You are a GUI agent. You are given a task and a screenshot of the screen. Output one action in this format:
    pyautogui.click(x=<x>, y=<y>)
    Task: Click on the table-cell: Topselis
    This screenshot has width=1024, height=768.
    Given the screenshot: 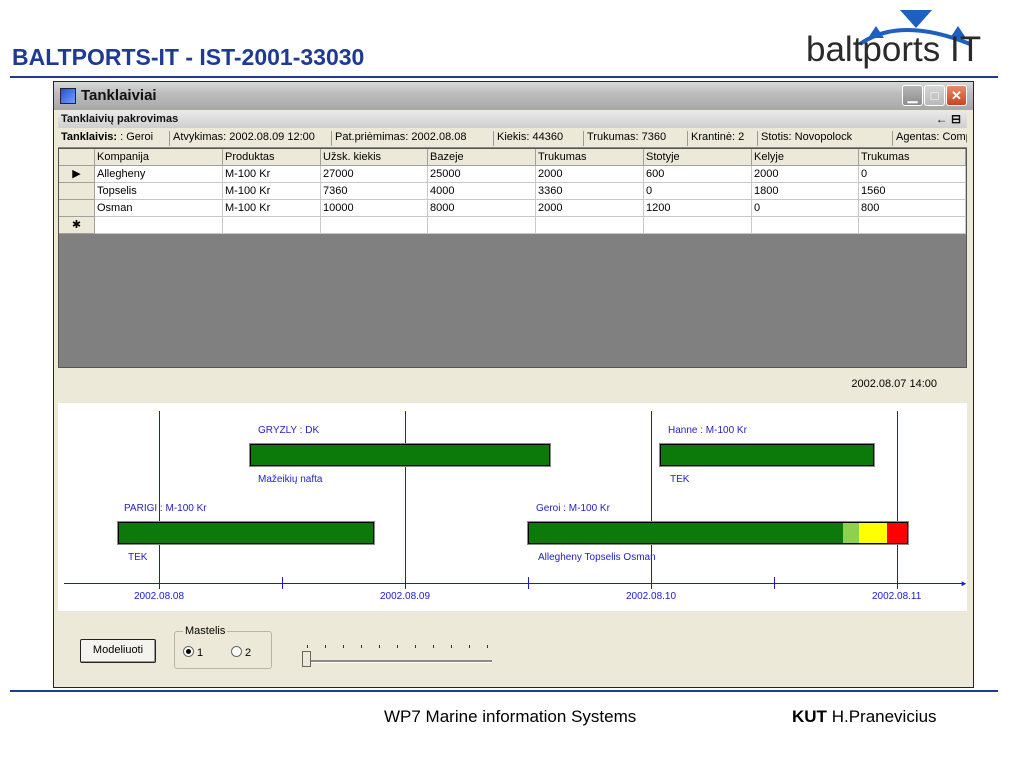 What is the action you would take?
    pyautogui.click(x=159, y=191)
    